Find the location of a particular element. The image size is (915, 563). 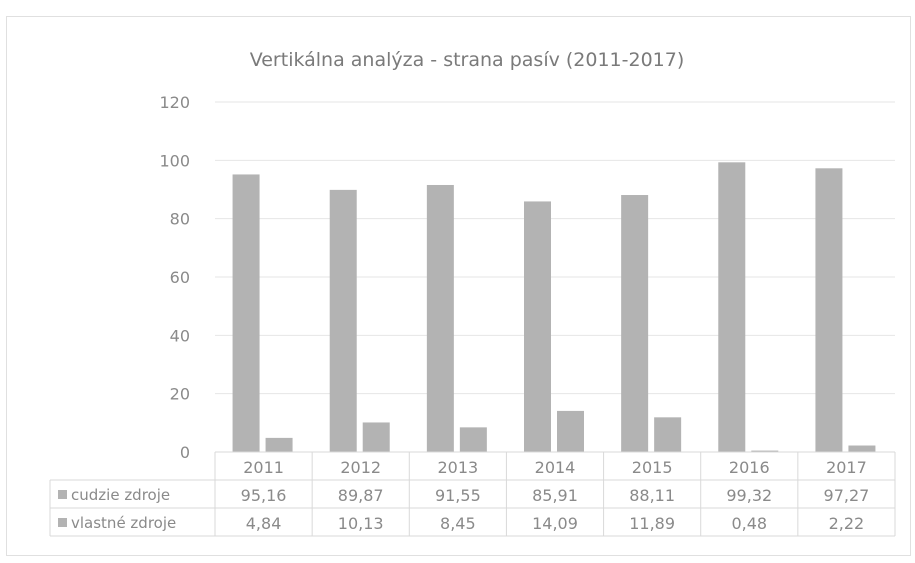

data-label: 4,84 is located at coordinates (264, 523).